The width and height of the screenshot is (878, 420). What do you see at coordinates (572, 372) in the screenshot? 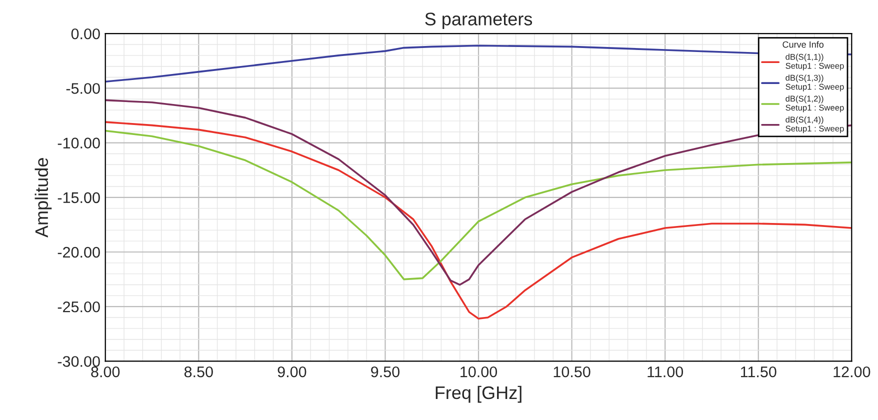
I see `x-tick-label: 10.50` at bounding box center [572, 372].